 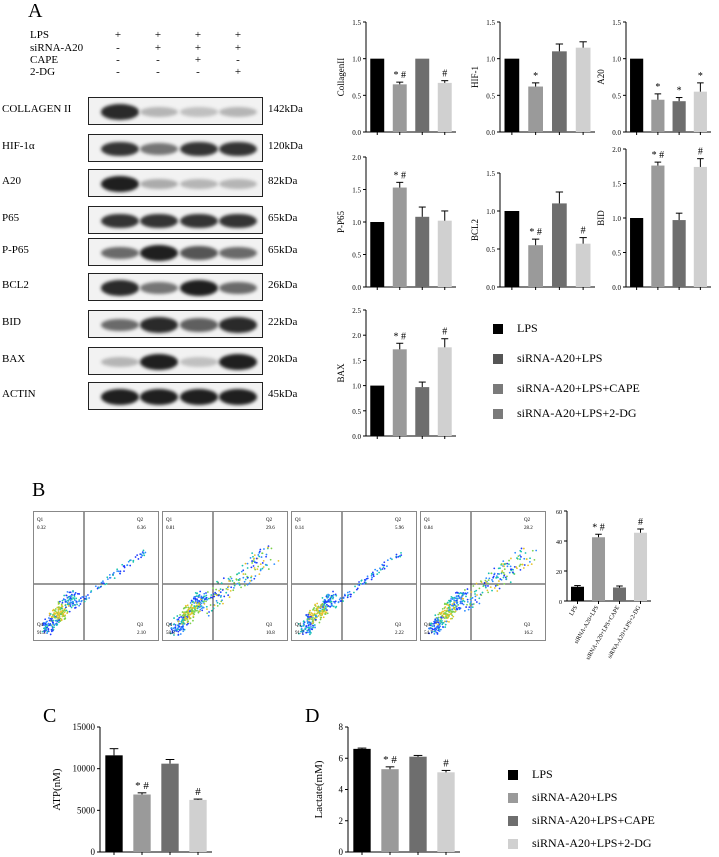 I want to click on y-tick-label: 0, so click(x=560, y=603).